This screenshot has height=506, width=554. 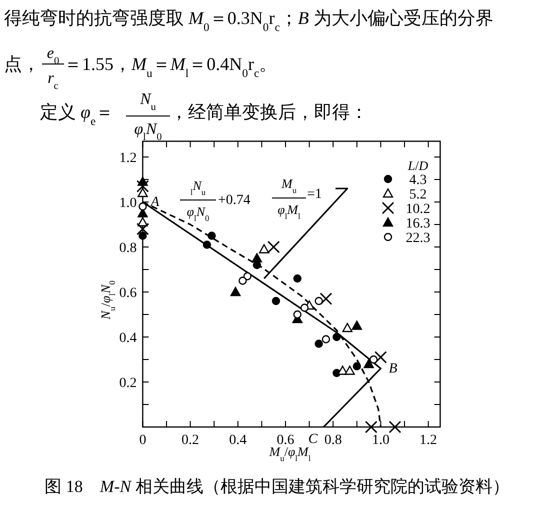 What do you see at coordinates (128, 338) in the screenshot?
I see `y-tick-label: 0.4` at bounding box center [128, 338].